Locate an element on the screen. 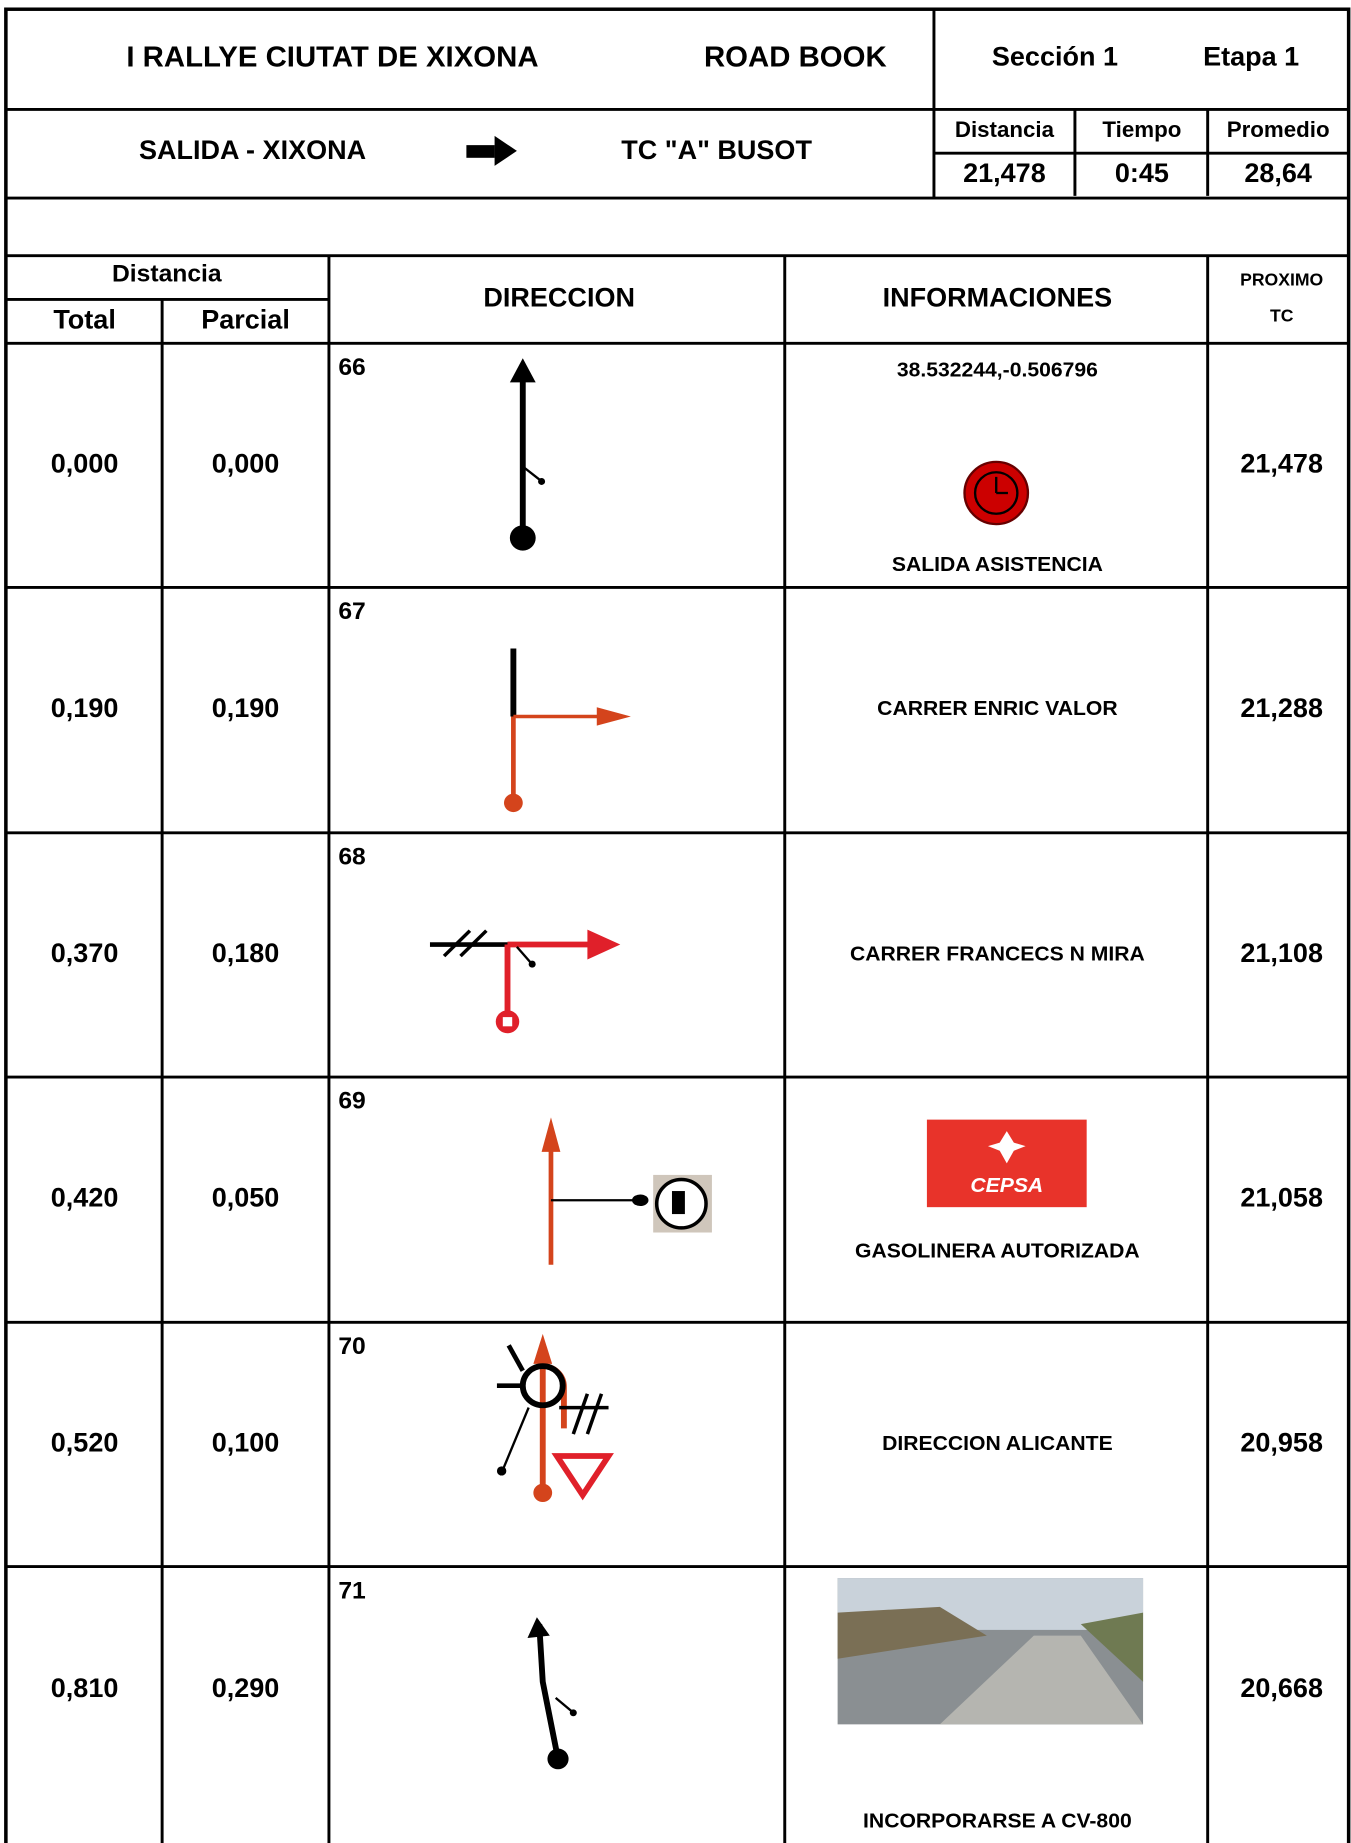 This screenshot has width=1351, height=1843. row-number: 67 is located at coordinates (351, 611).